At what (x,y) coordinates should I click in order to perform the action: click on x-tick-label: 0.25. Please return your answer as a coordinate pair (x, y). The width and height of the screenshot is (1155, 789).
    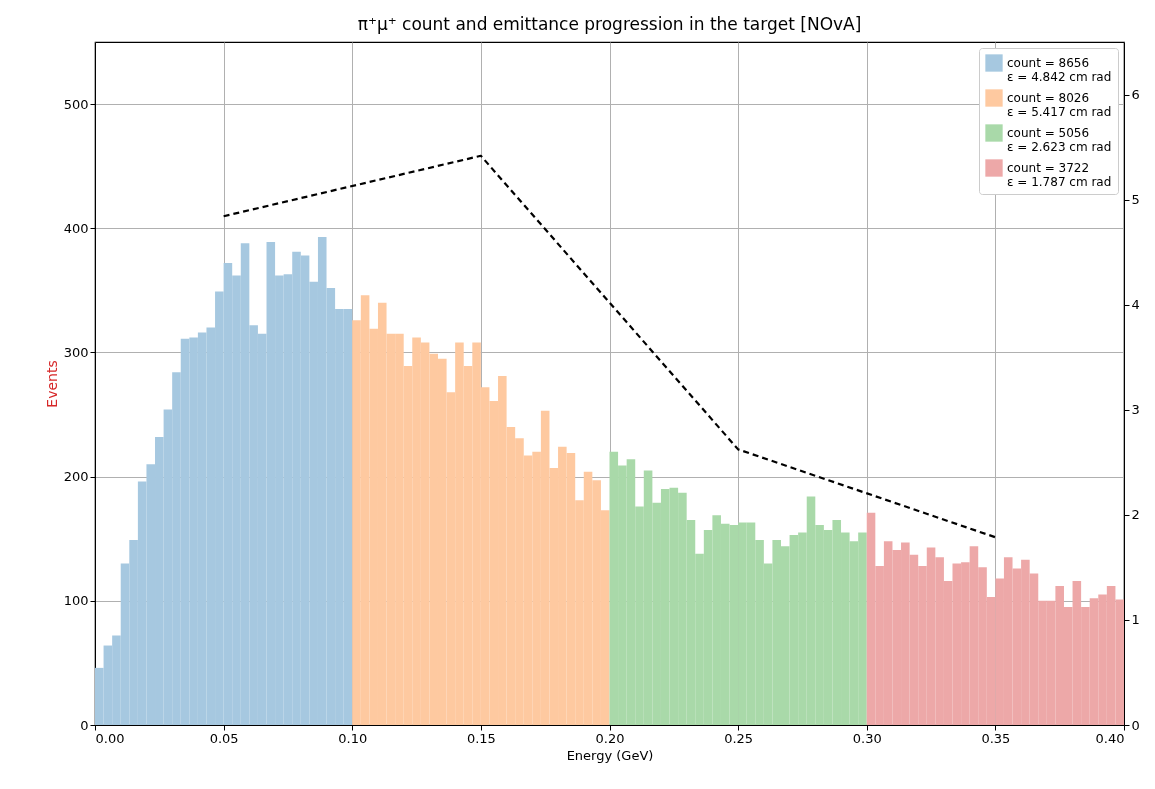
    Looking at the image, I should click on (739, 738).